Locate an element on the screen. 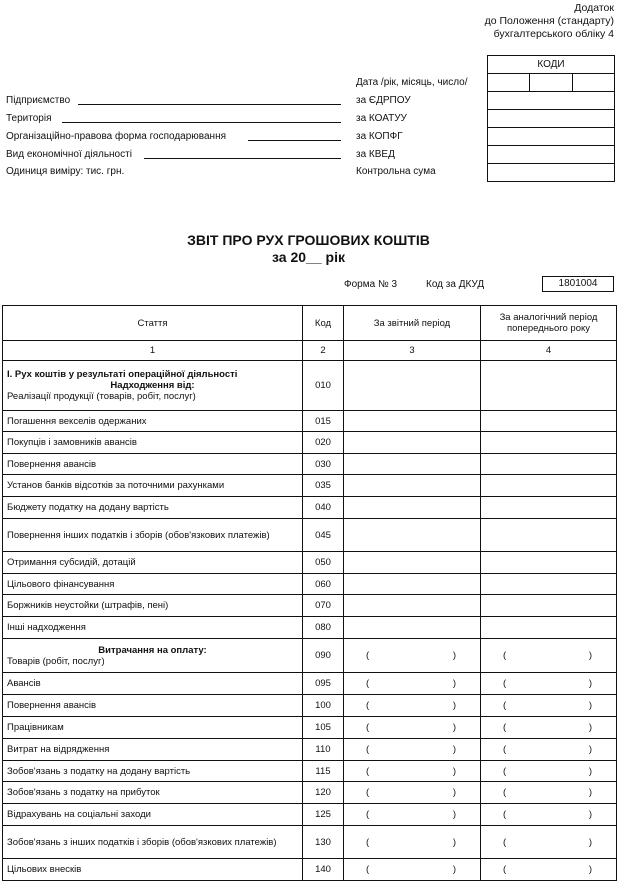 The width and height of the screenshot is (617, 881). kved-label: за КВЕД is located at coordinates (375, 154).